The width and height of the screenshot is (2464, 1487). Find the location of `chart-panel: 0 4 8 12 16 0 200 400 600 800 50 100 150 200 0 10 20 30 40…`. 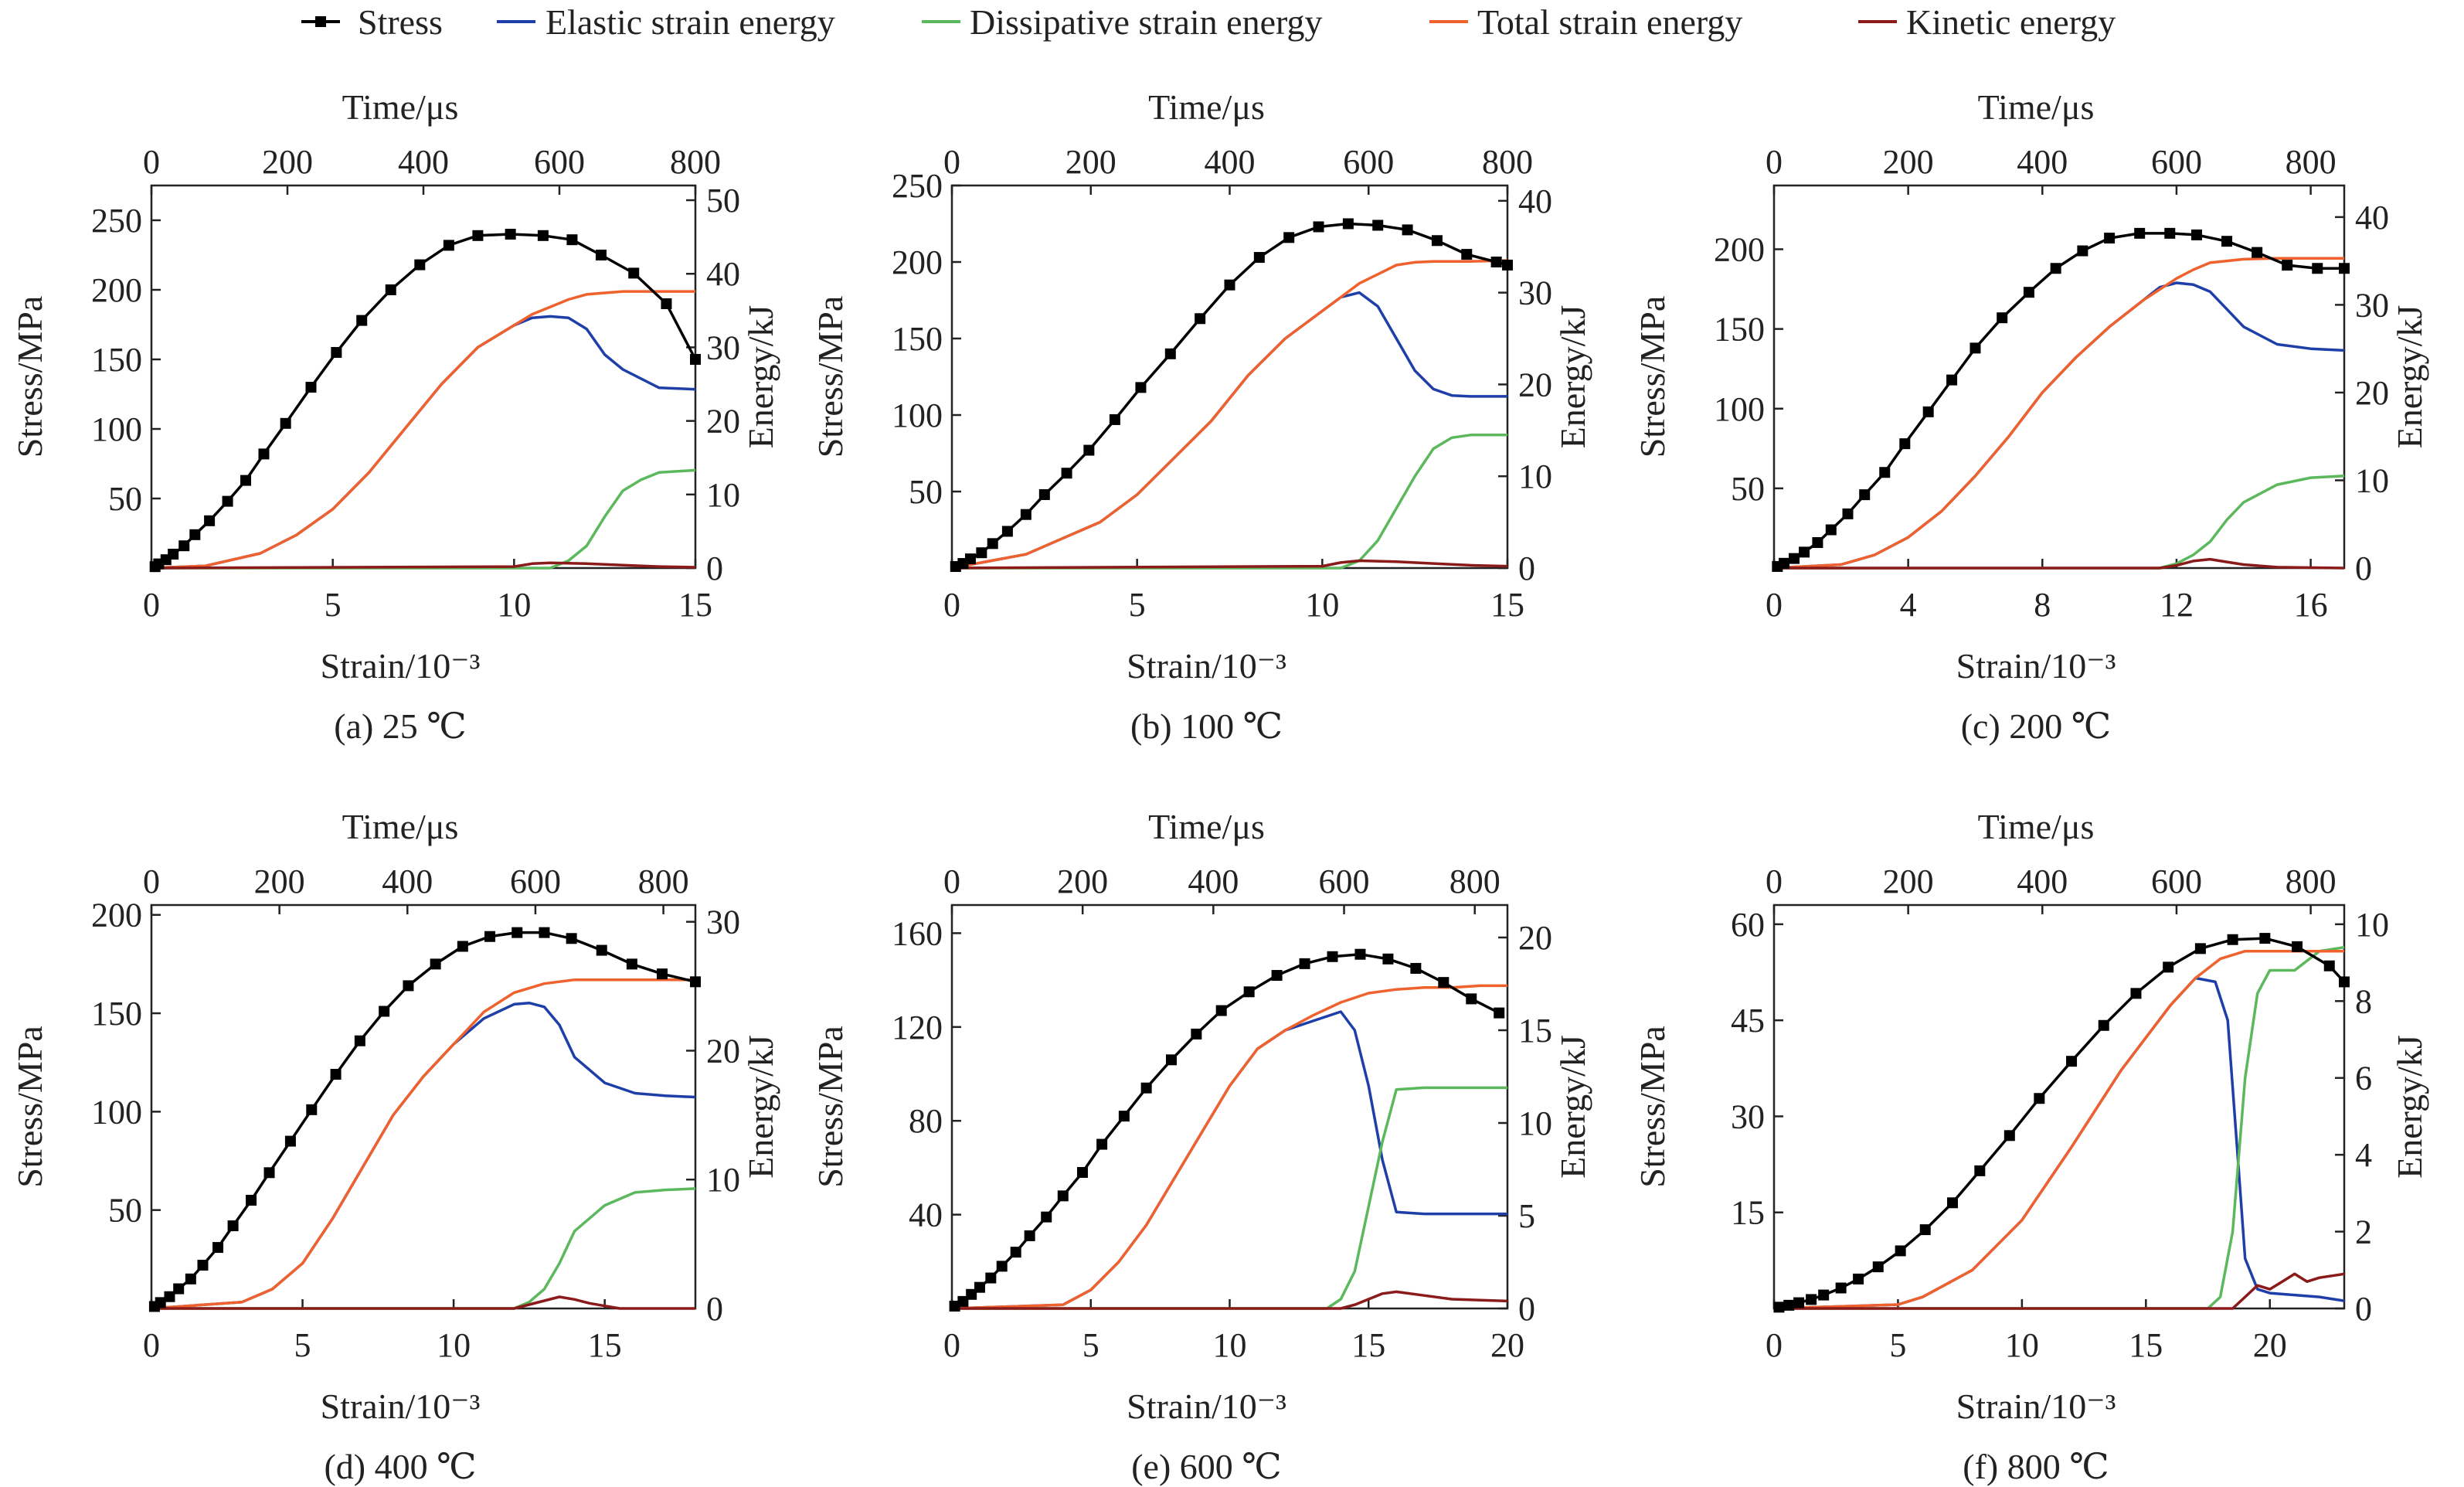

chart-panel: 0 4 8 12 16 0 200 400 600 800 50 100 150 200 0 10 20 30 40… is located at coordinates (2031, 416).